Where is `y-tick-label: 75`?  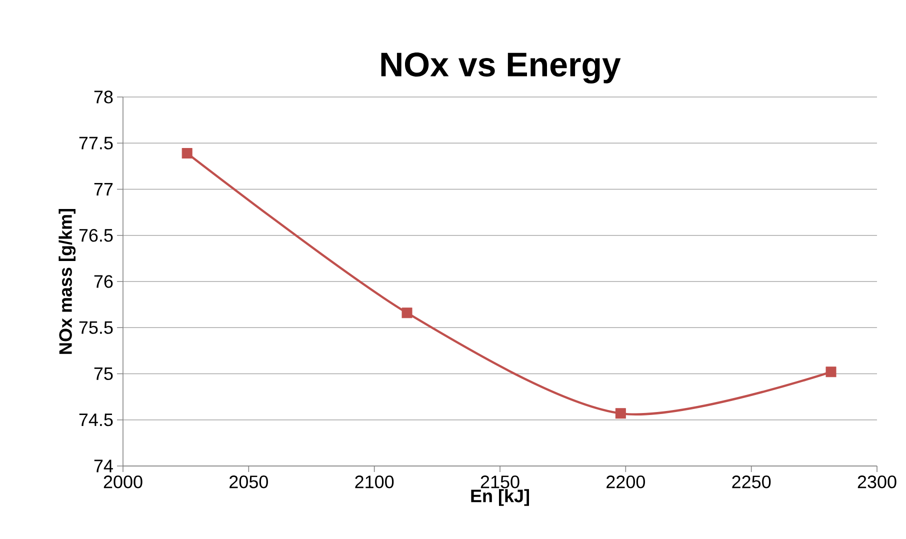 y-tick-label: 75 is located at coordinates (103, 373).